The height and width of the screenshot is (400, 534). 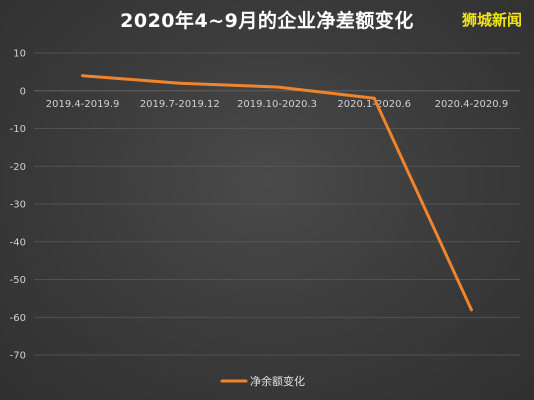 What do you see at coordinates (180, 104) in the screenshot?
I see `x-category-label-1: 2019.7-2019.12` at bounding box center [180, 104].